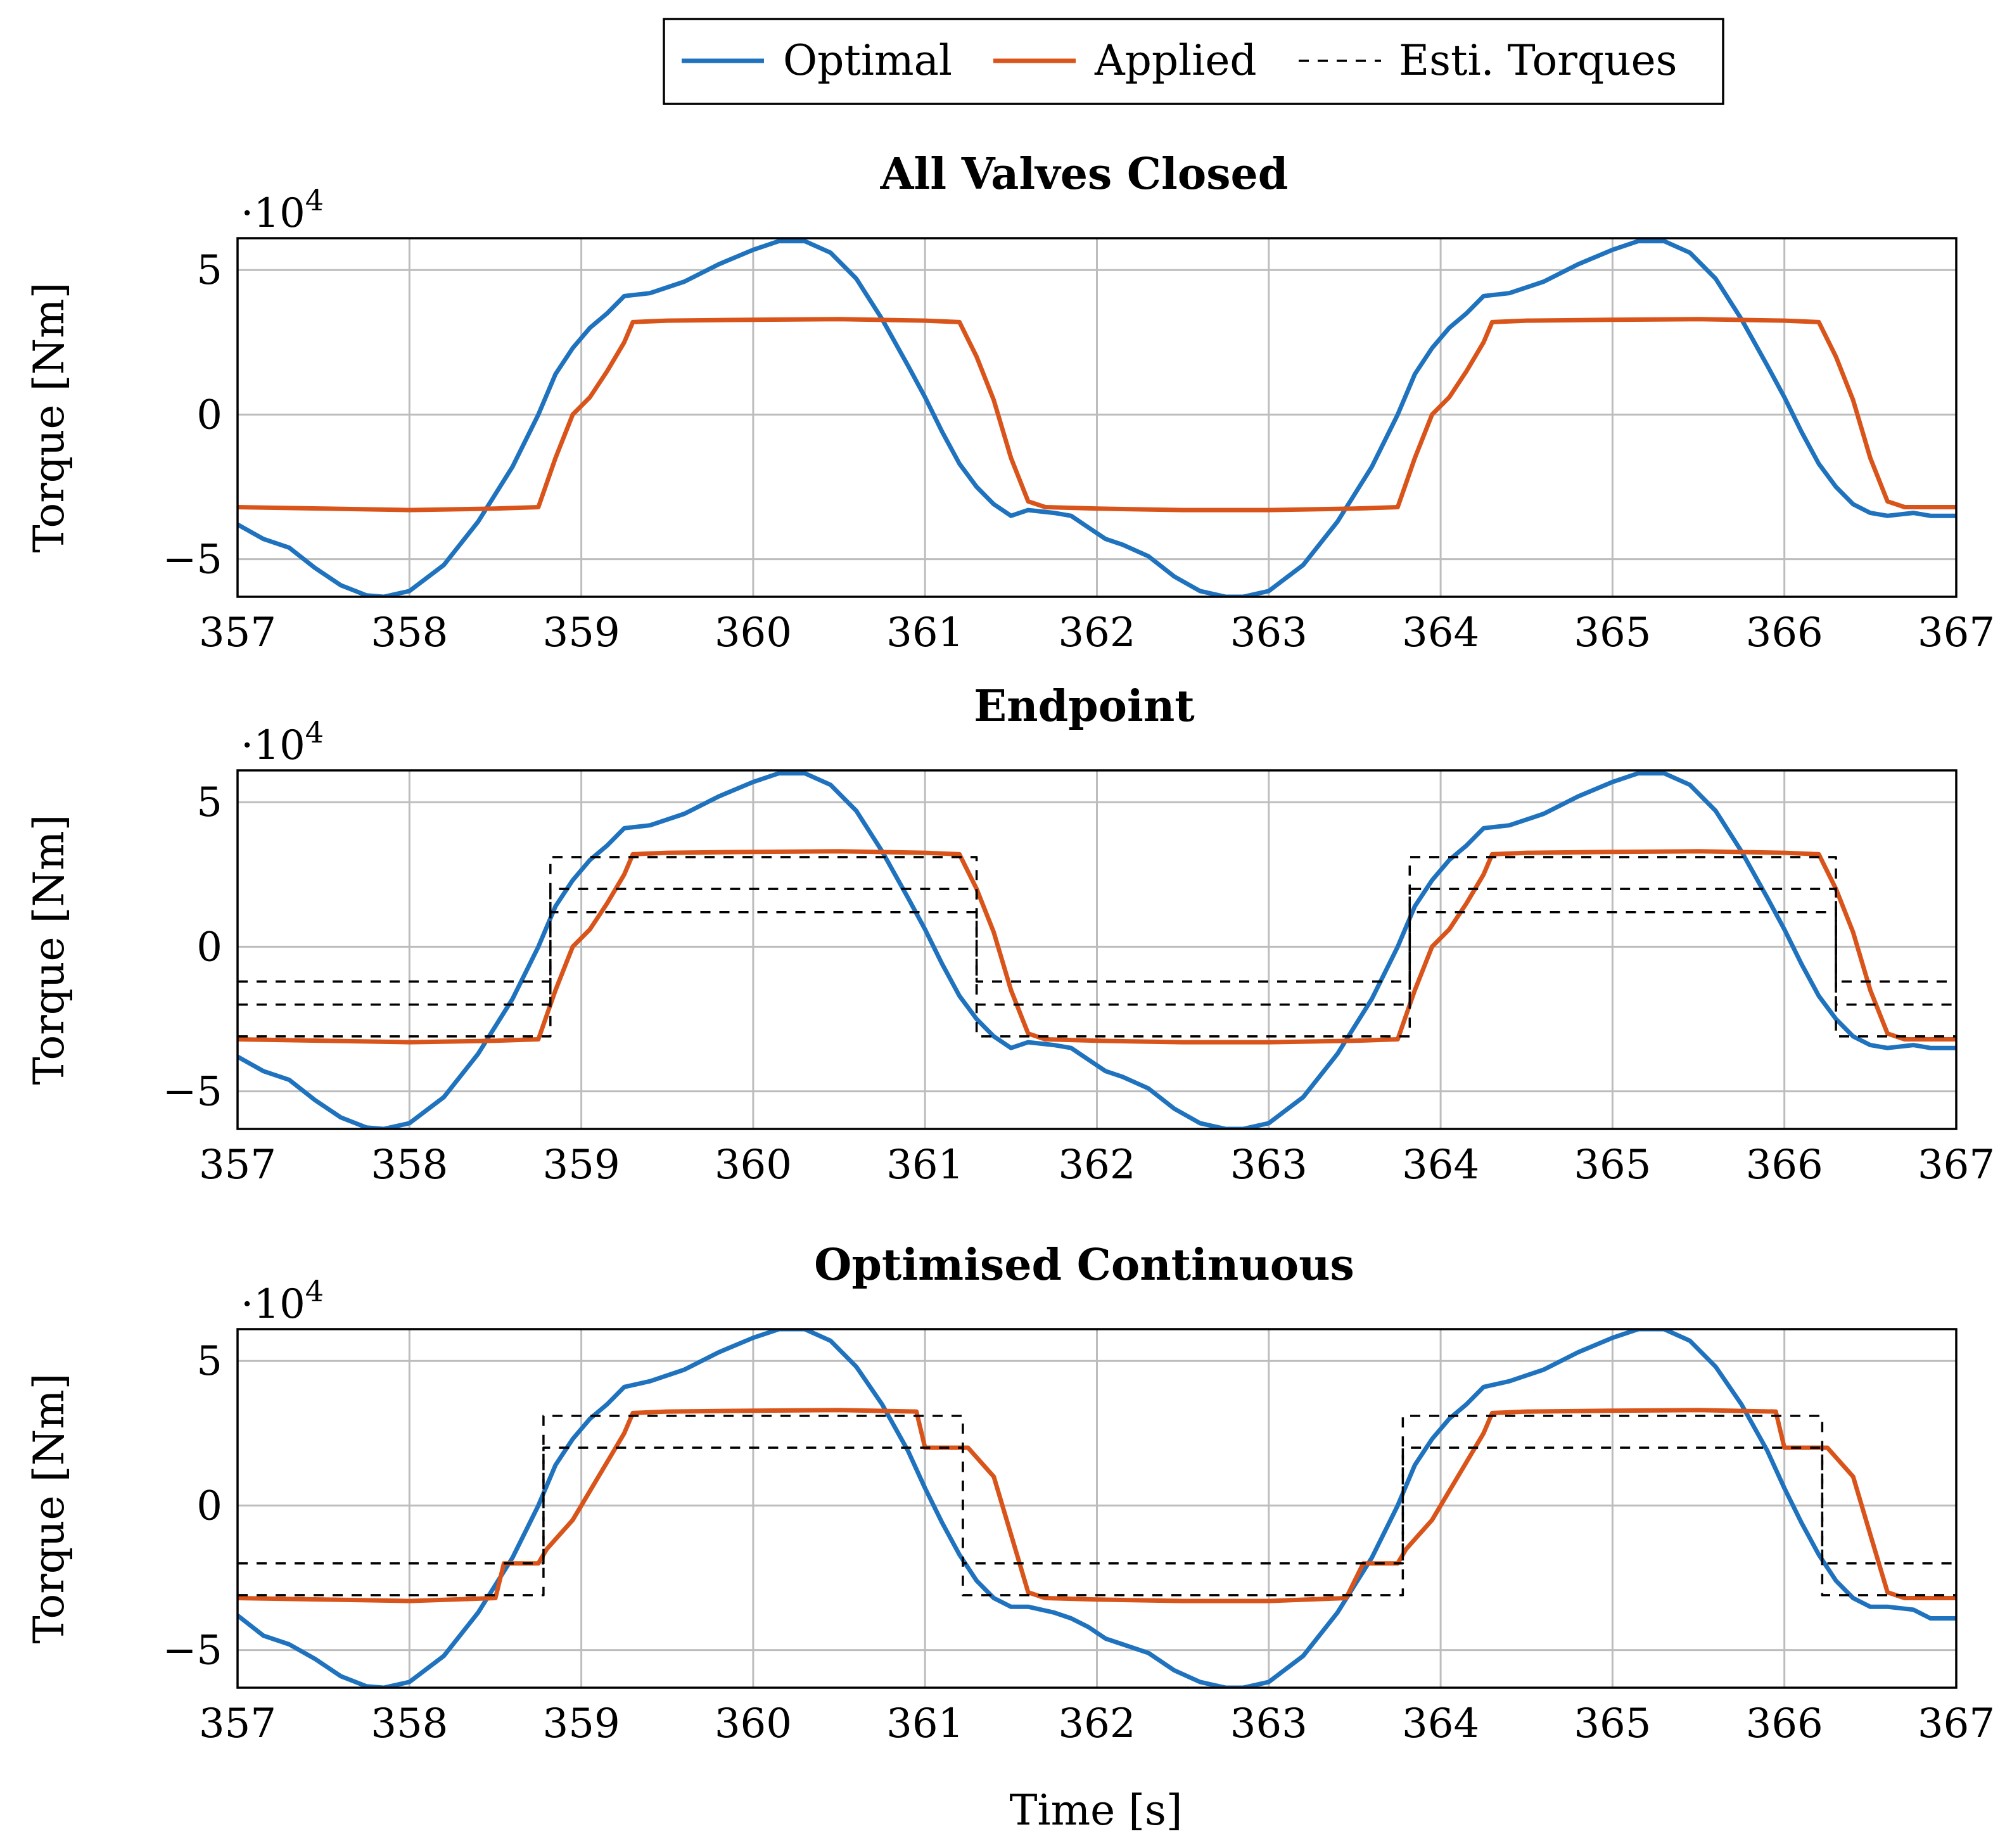 Image resolution: width=2012 pixels, height=1848 pixels. I want to click on p1-xtick-361: 361, so click(925, 632).